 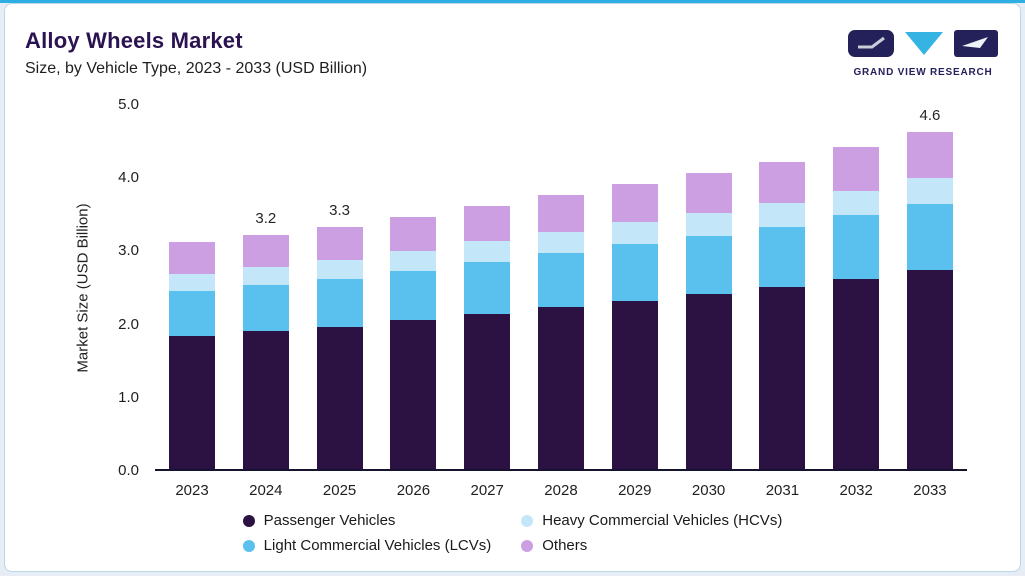 I want to click on legend-item: Light Commercial Vehicles (LCVs), so click(x=367, y=545).